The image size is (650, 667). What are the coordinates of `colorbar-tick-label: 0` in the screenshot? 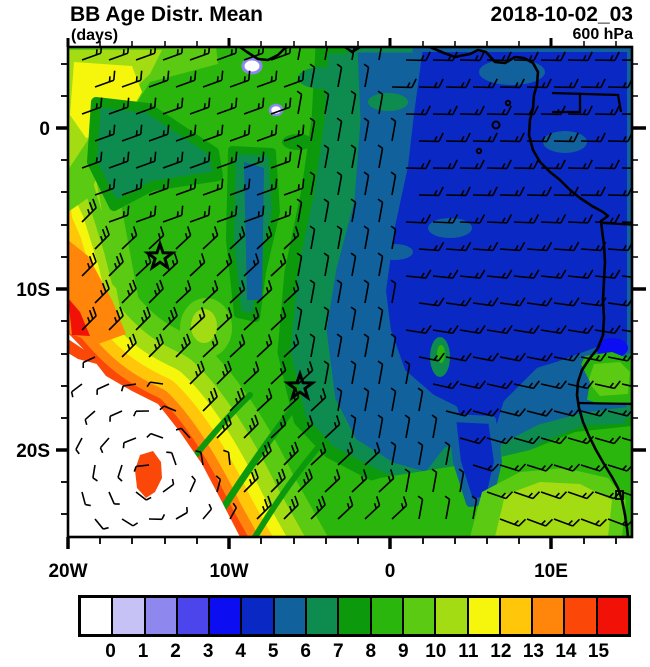 It's located at (110, 651).